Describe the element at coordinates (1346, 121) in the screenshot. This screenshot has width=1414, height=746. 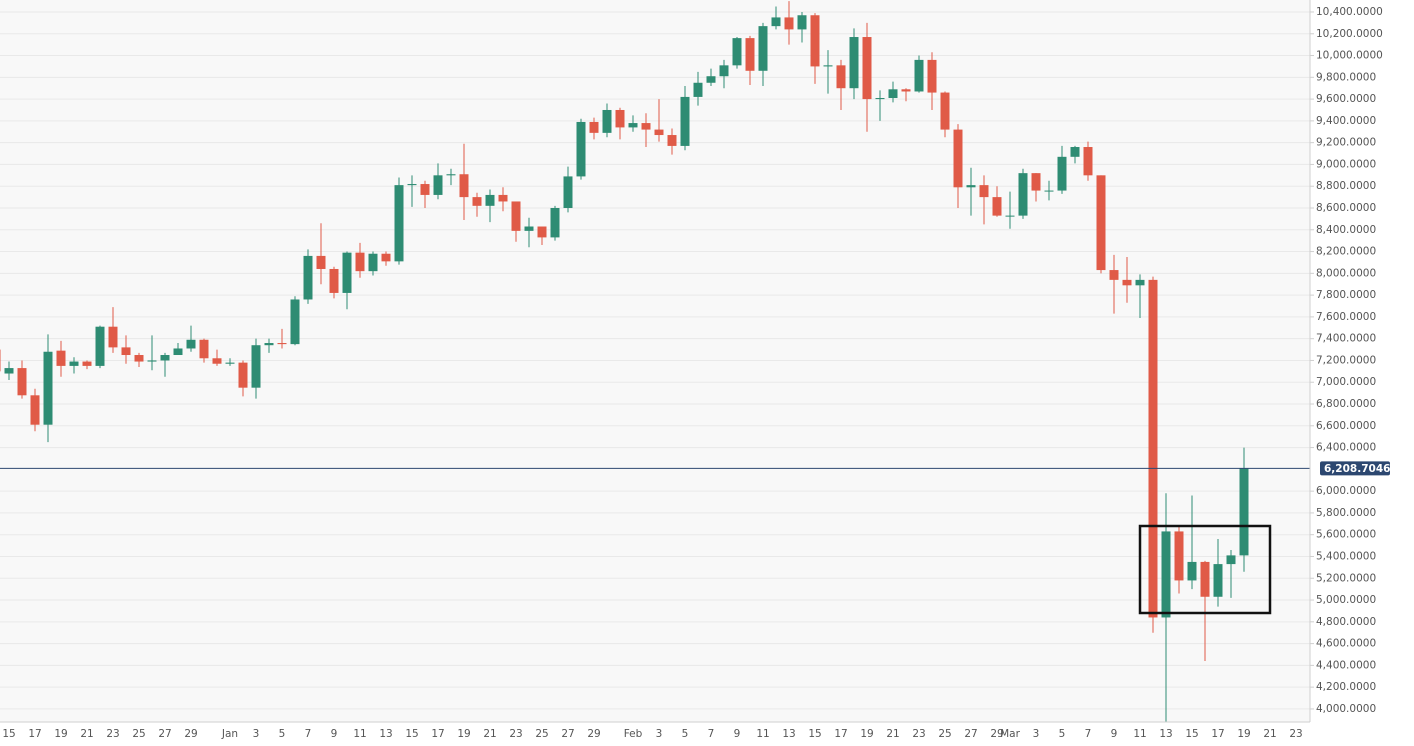
I see `y-tick-label: 9,400.0000` at that location.